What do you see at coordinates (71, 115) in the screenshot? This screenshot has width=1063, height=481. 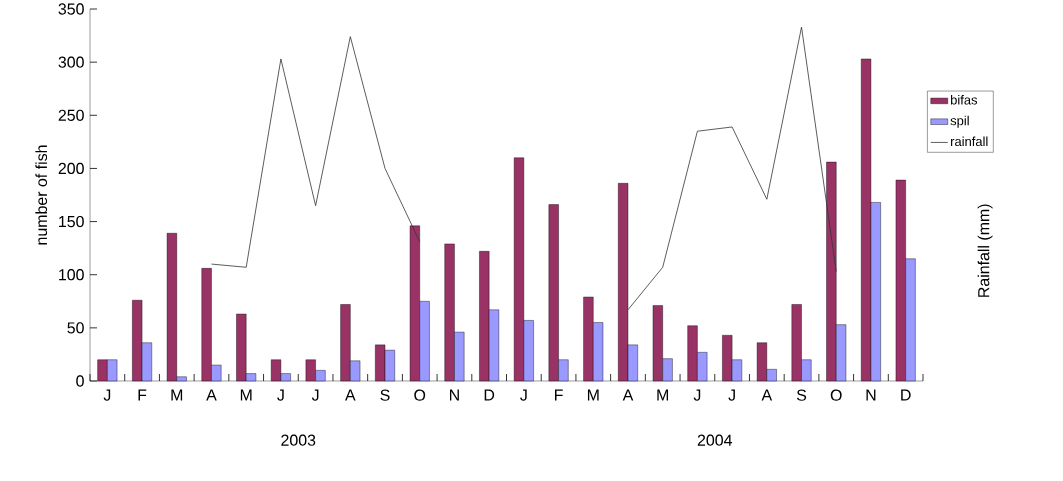 I see `y-tick-label: 250` at bounding box center [71, 115].